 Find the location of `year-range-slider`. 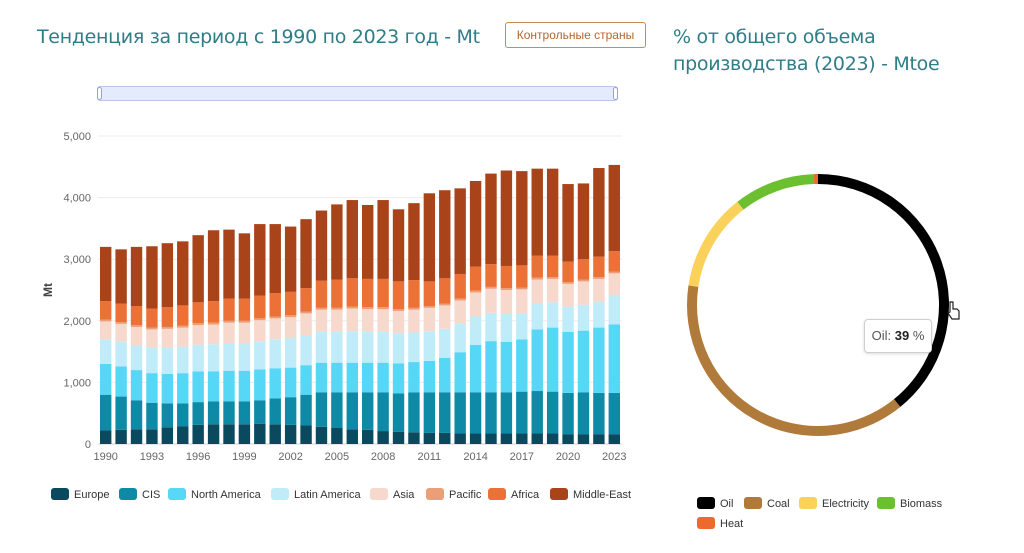

year-range-slider is located at coordinates (357, 93).